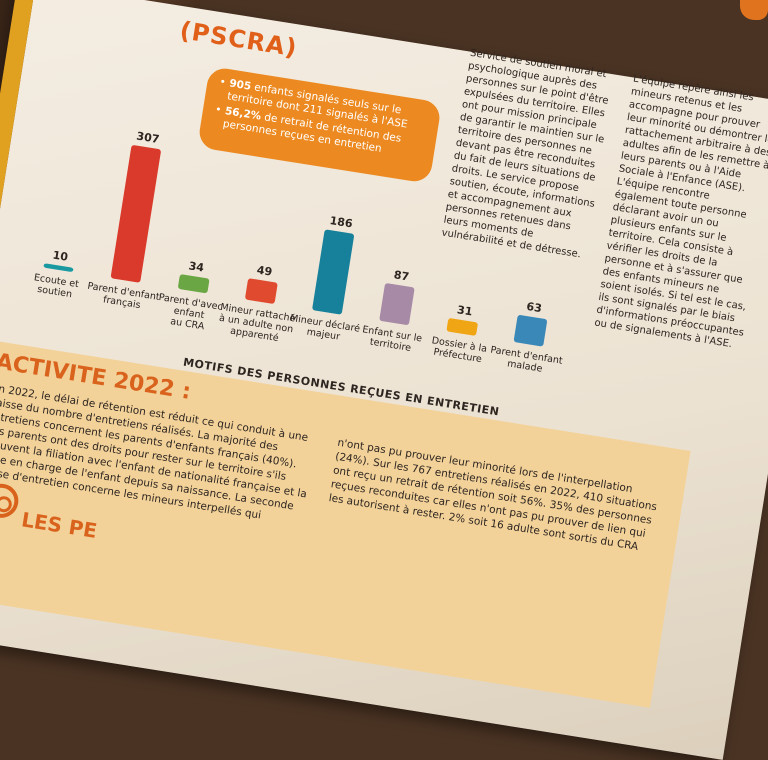 This screenshot has width=768, height=760. What do you see at coordinates (196, 266) in the screenshot?
I see `bar-value-2: 34` at bounding box center [196, 266].